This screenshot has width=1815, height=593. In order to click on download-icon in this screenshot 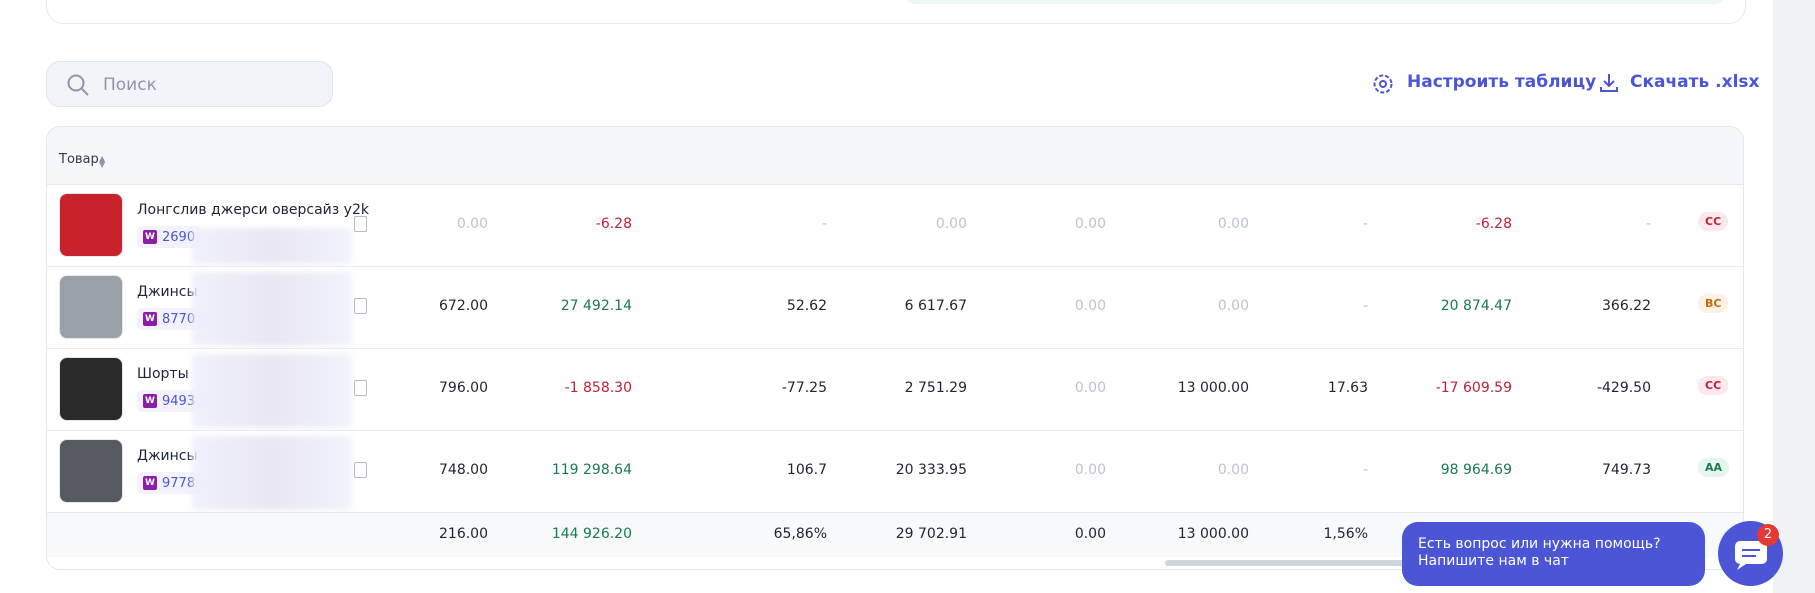, I will do `click(1609, 83)`.